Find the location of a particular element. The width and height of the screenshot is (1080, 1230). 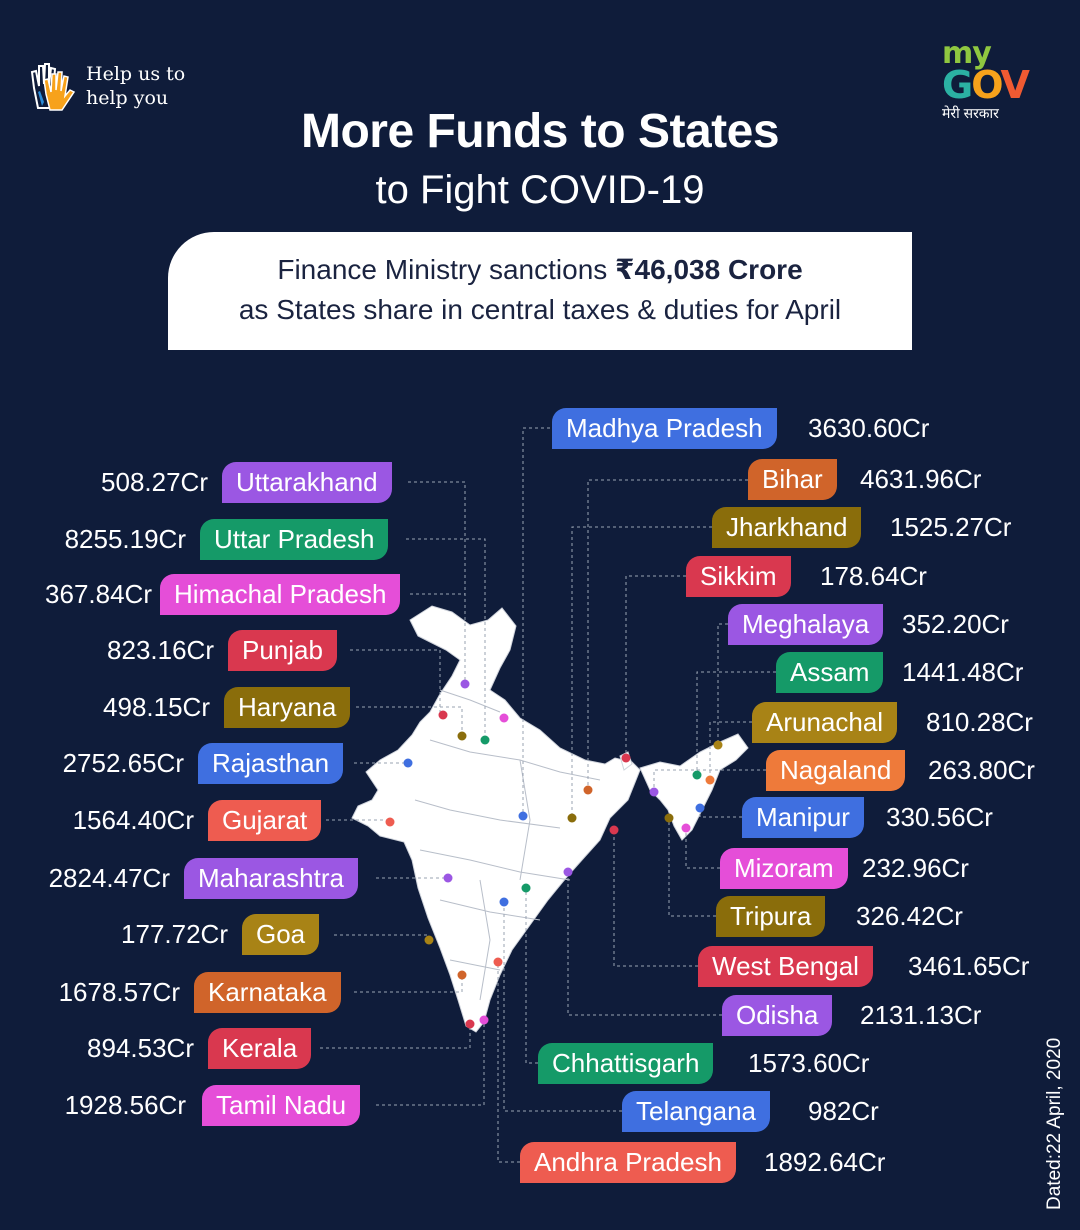

value-karnataka: 1678.57Cr is located at coordinates (119, 992).